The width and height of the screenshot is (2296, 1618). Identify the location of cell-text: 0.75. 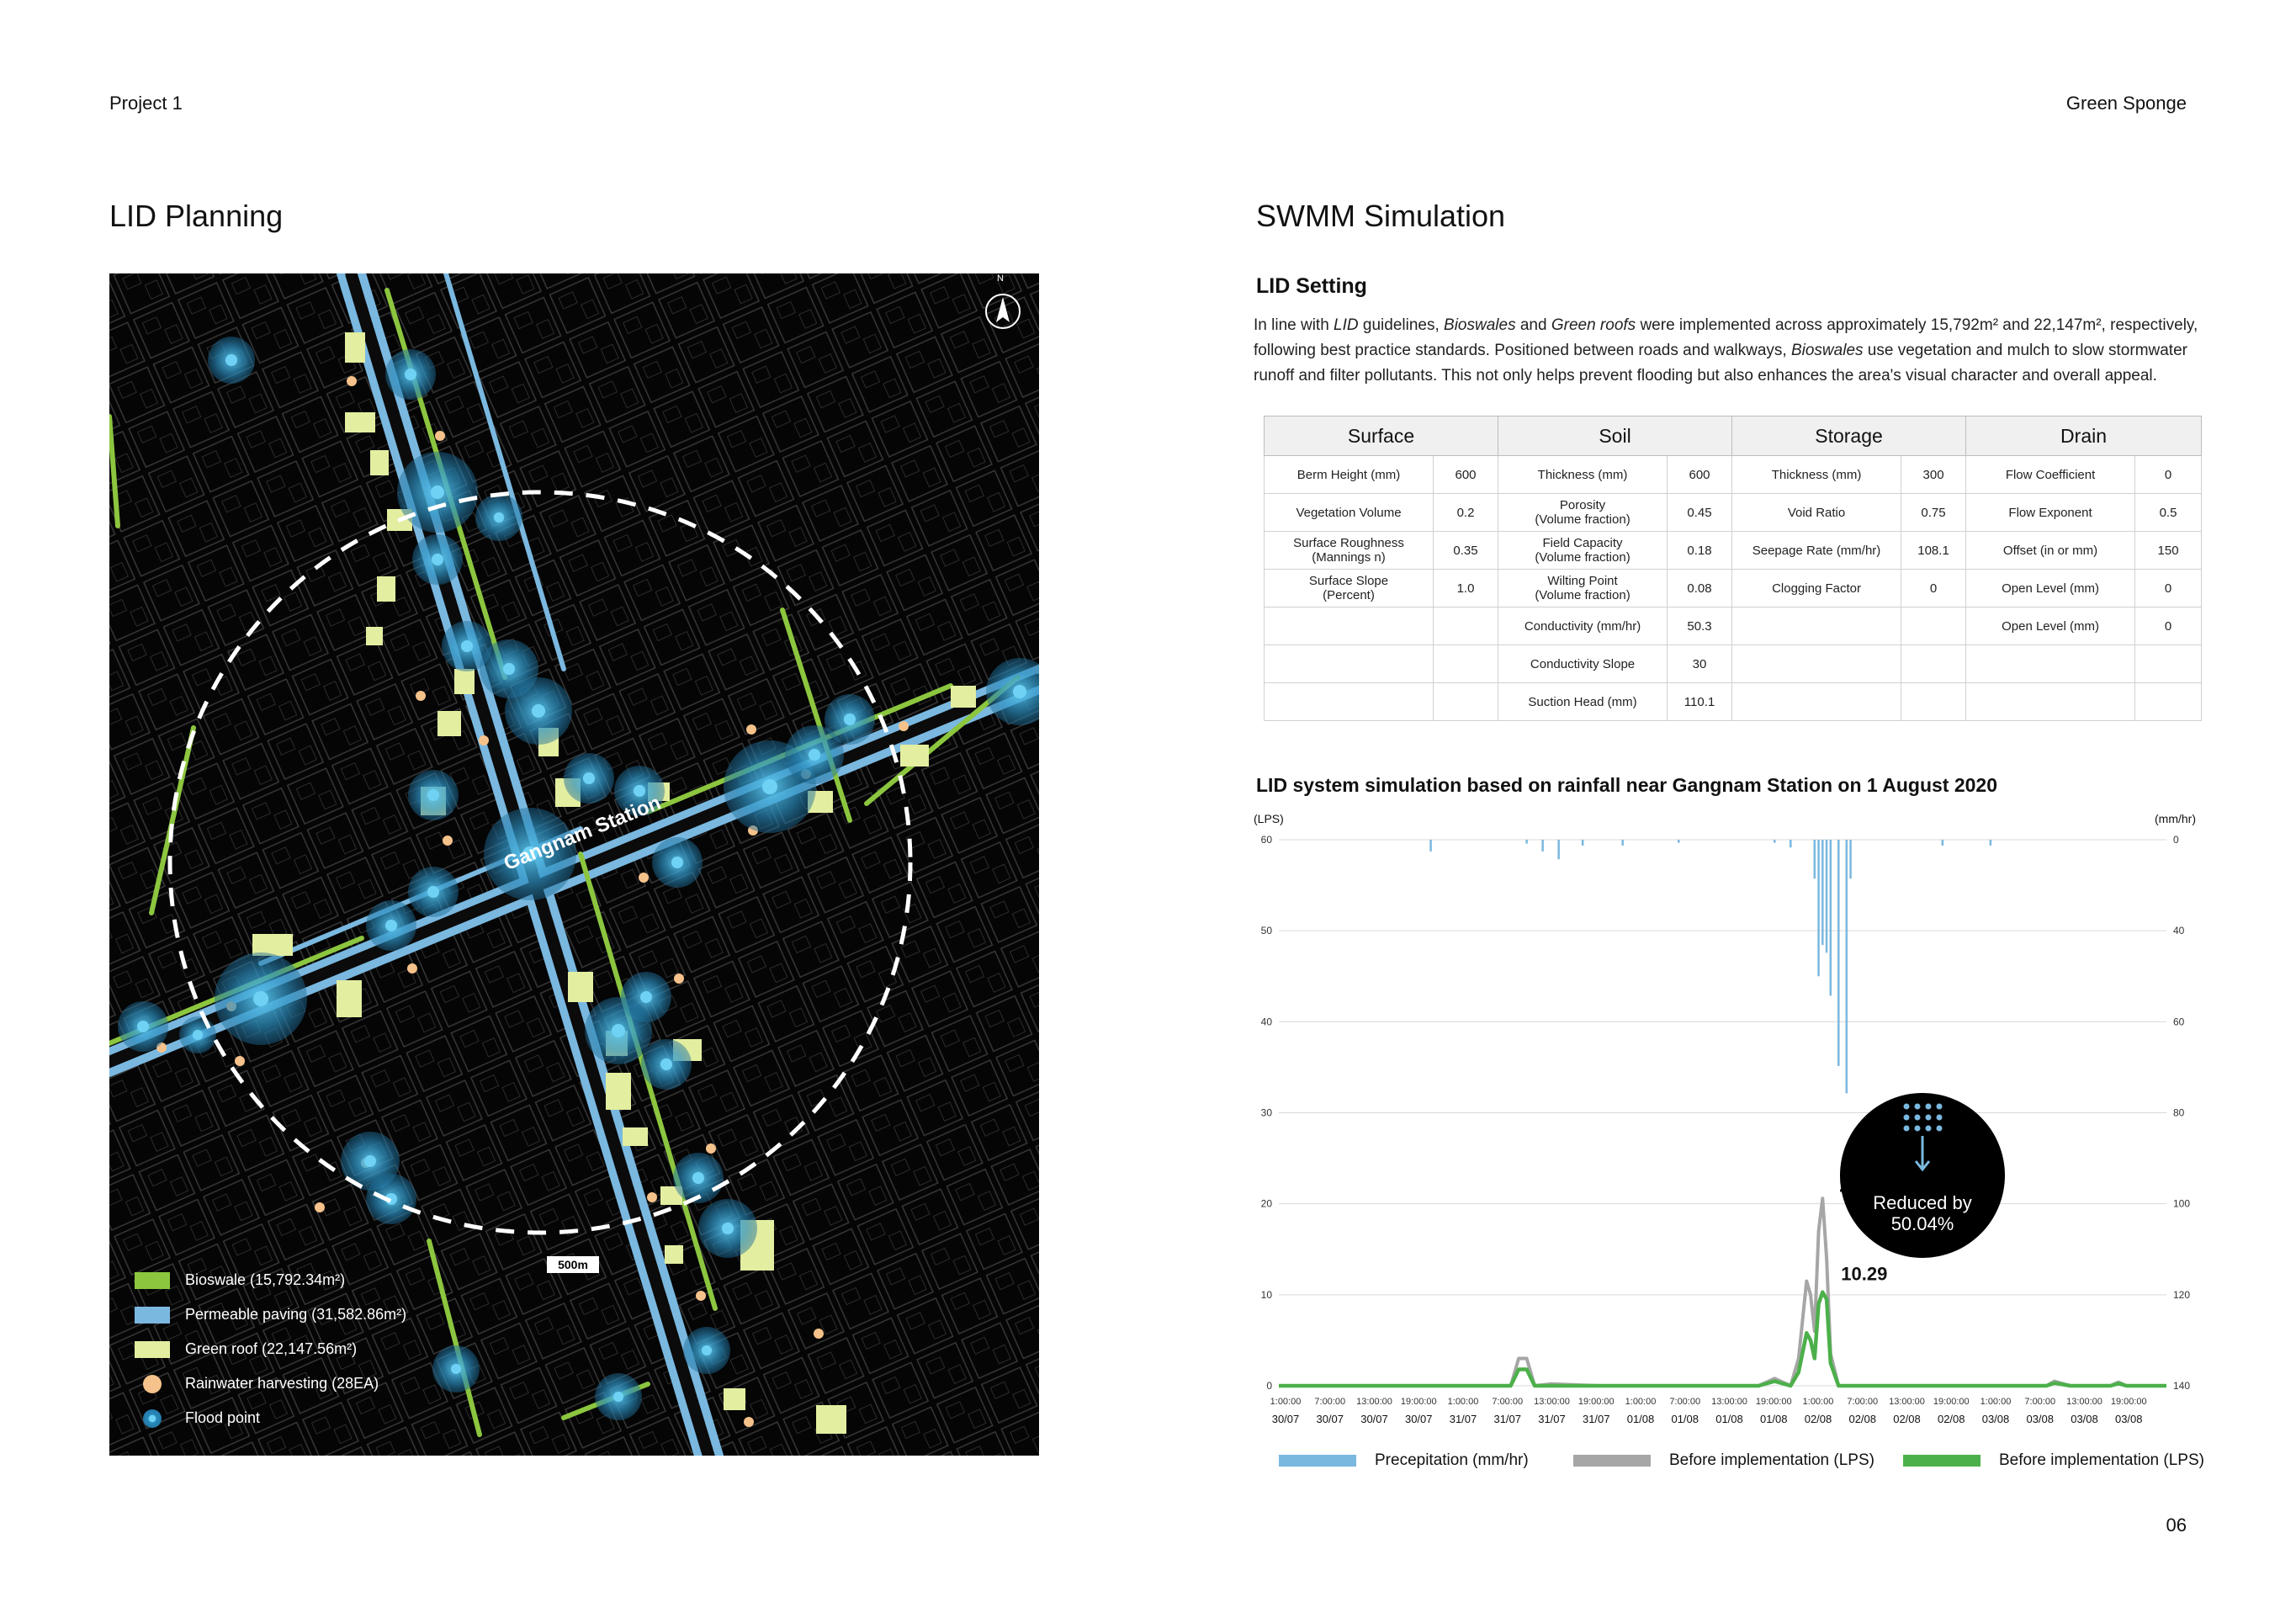
(1933, 512).